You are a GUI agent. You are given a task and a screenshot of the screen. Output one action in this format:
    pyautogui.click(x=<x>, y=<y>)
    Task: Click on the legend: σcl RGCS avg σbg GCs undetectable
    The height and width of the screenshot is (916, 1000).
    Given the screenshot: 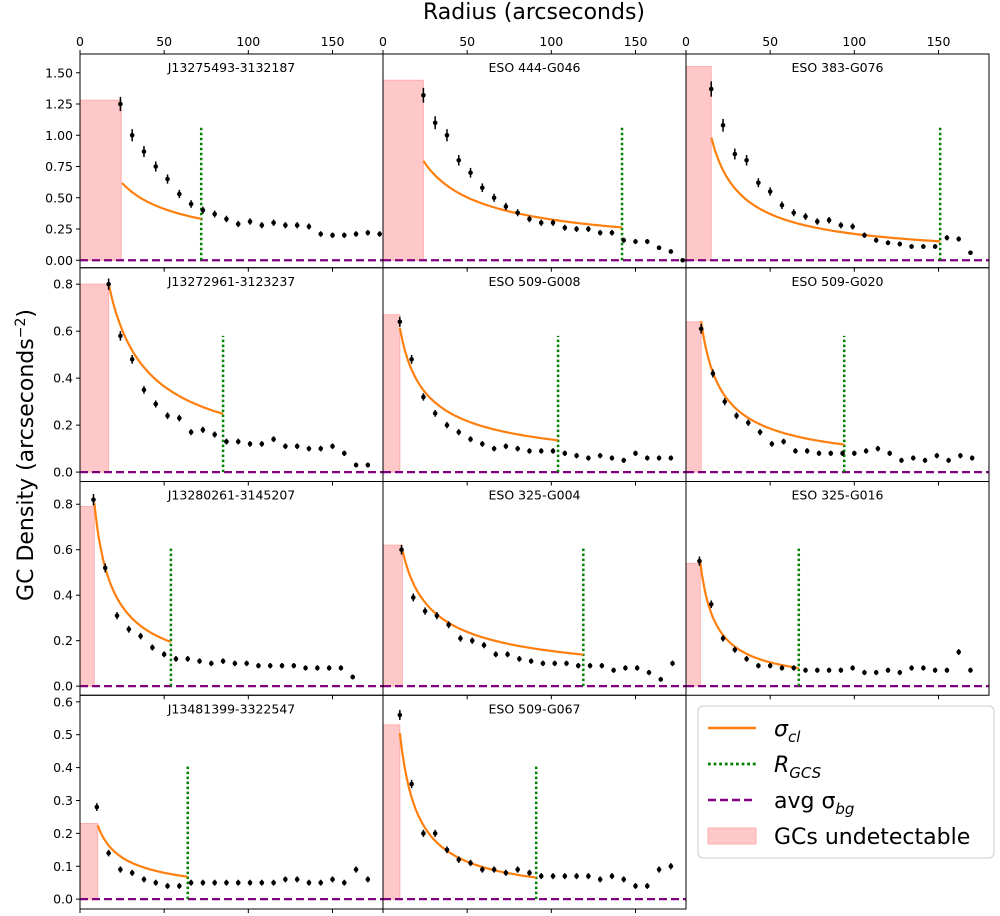 What is the action you would take?
    pyautogui.click(x=846, y=782)
    